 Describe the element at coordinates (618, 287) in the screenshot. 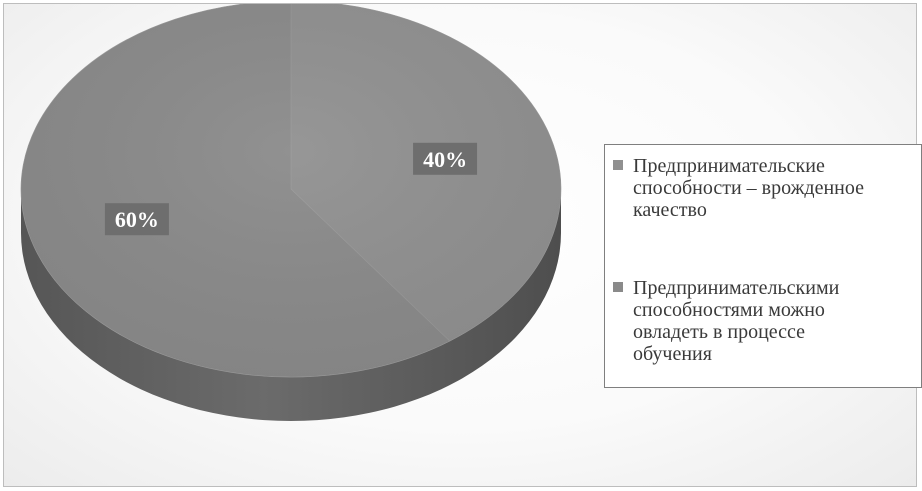

I see `legend-marker-learned` at that location.